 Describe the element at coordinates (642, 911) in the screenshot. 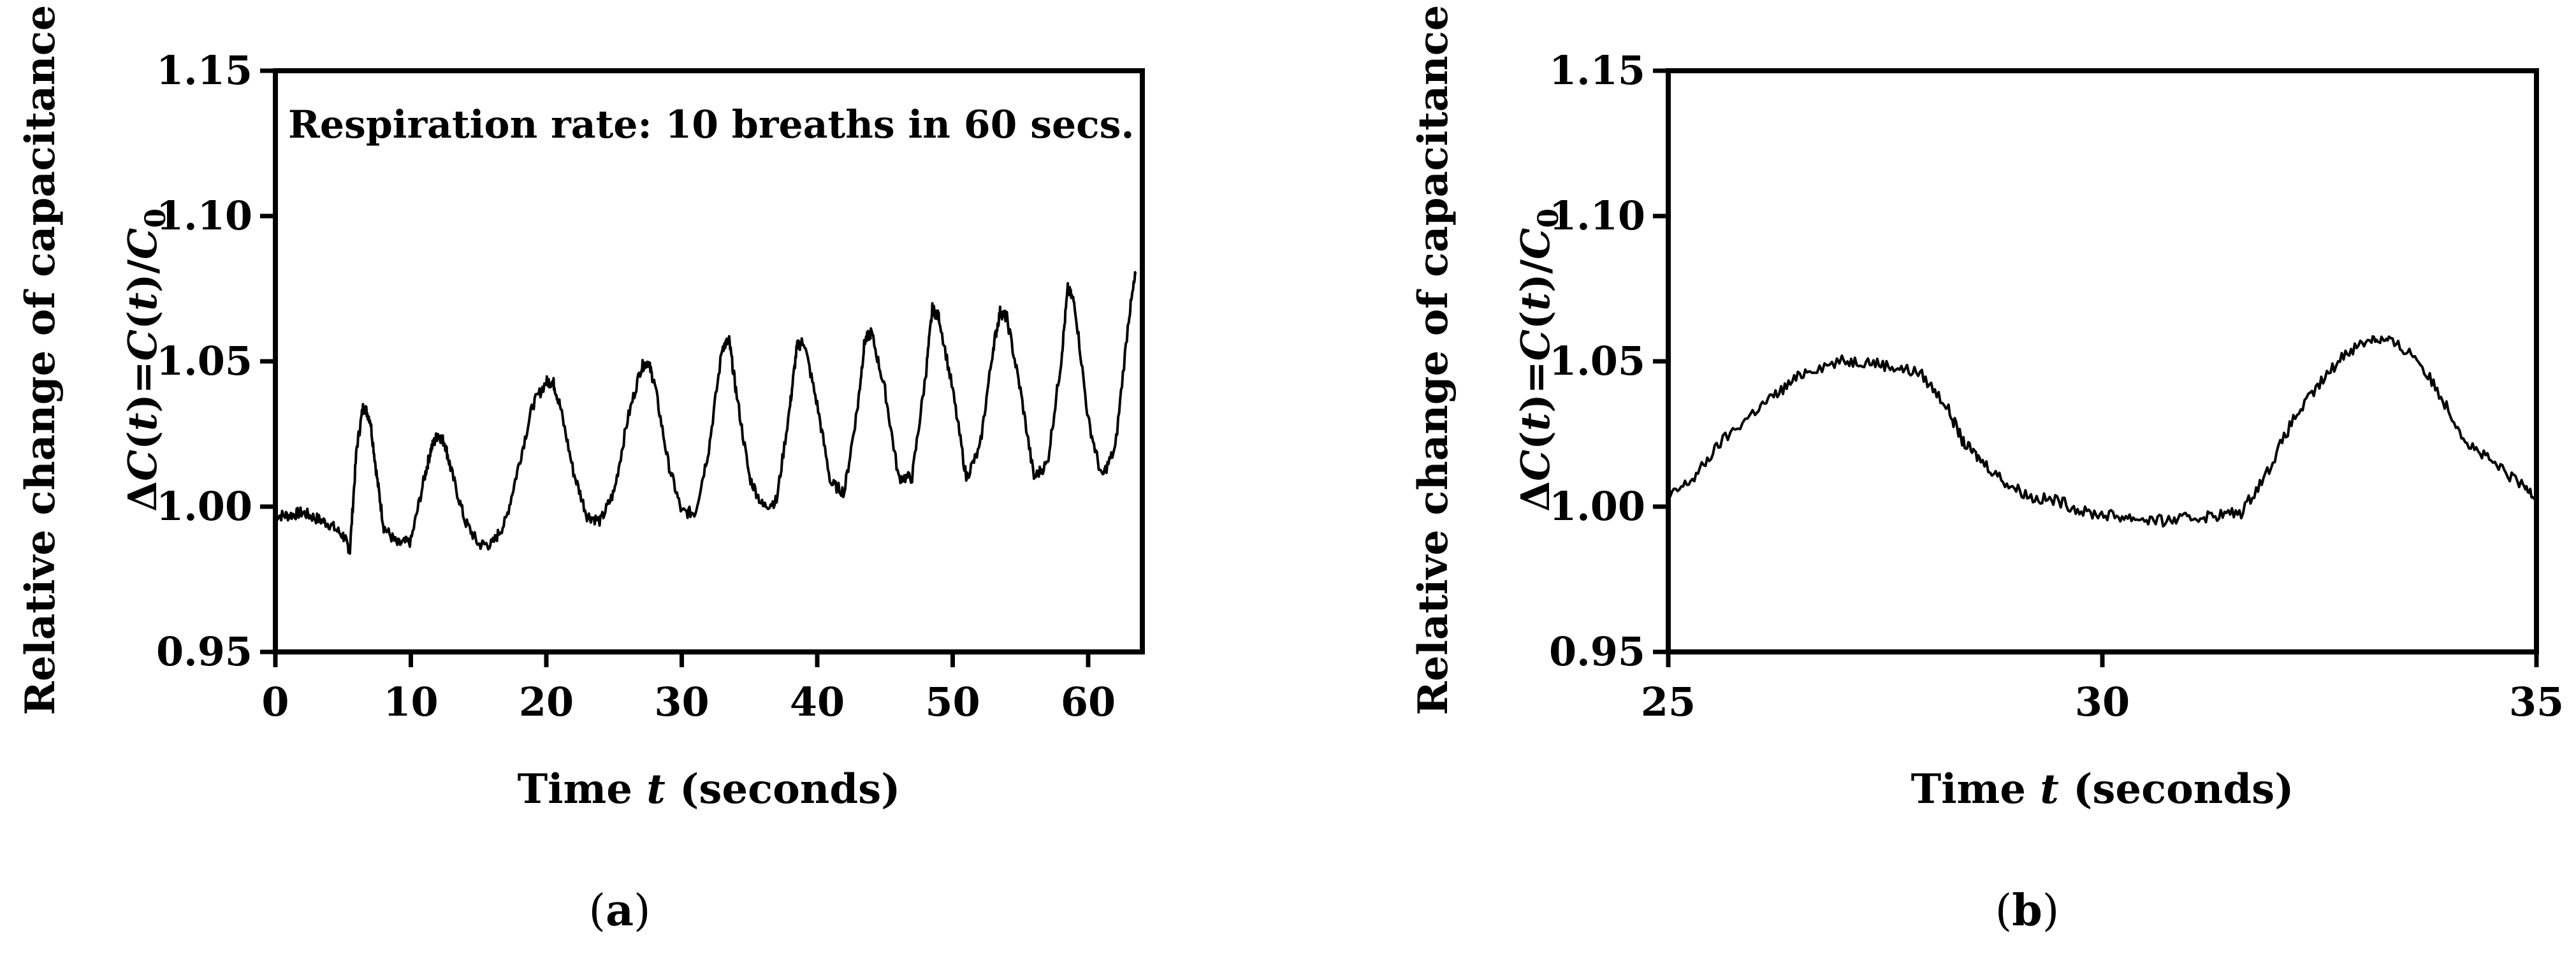

I see `panel-a-label-3: )` at that location.